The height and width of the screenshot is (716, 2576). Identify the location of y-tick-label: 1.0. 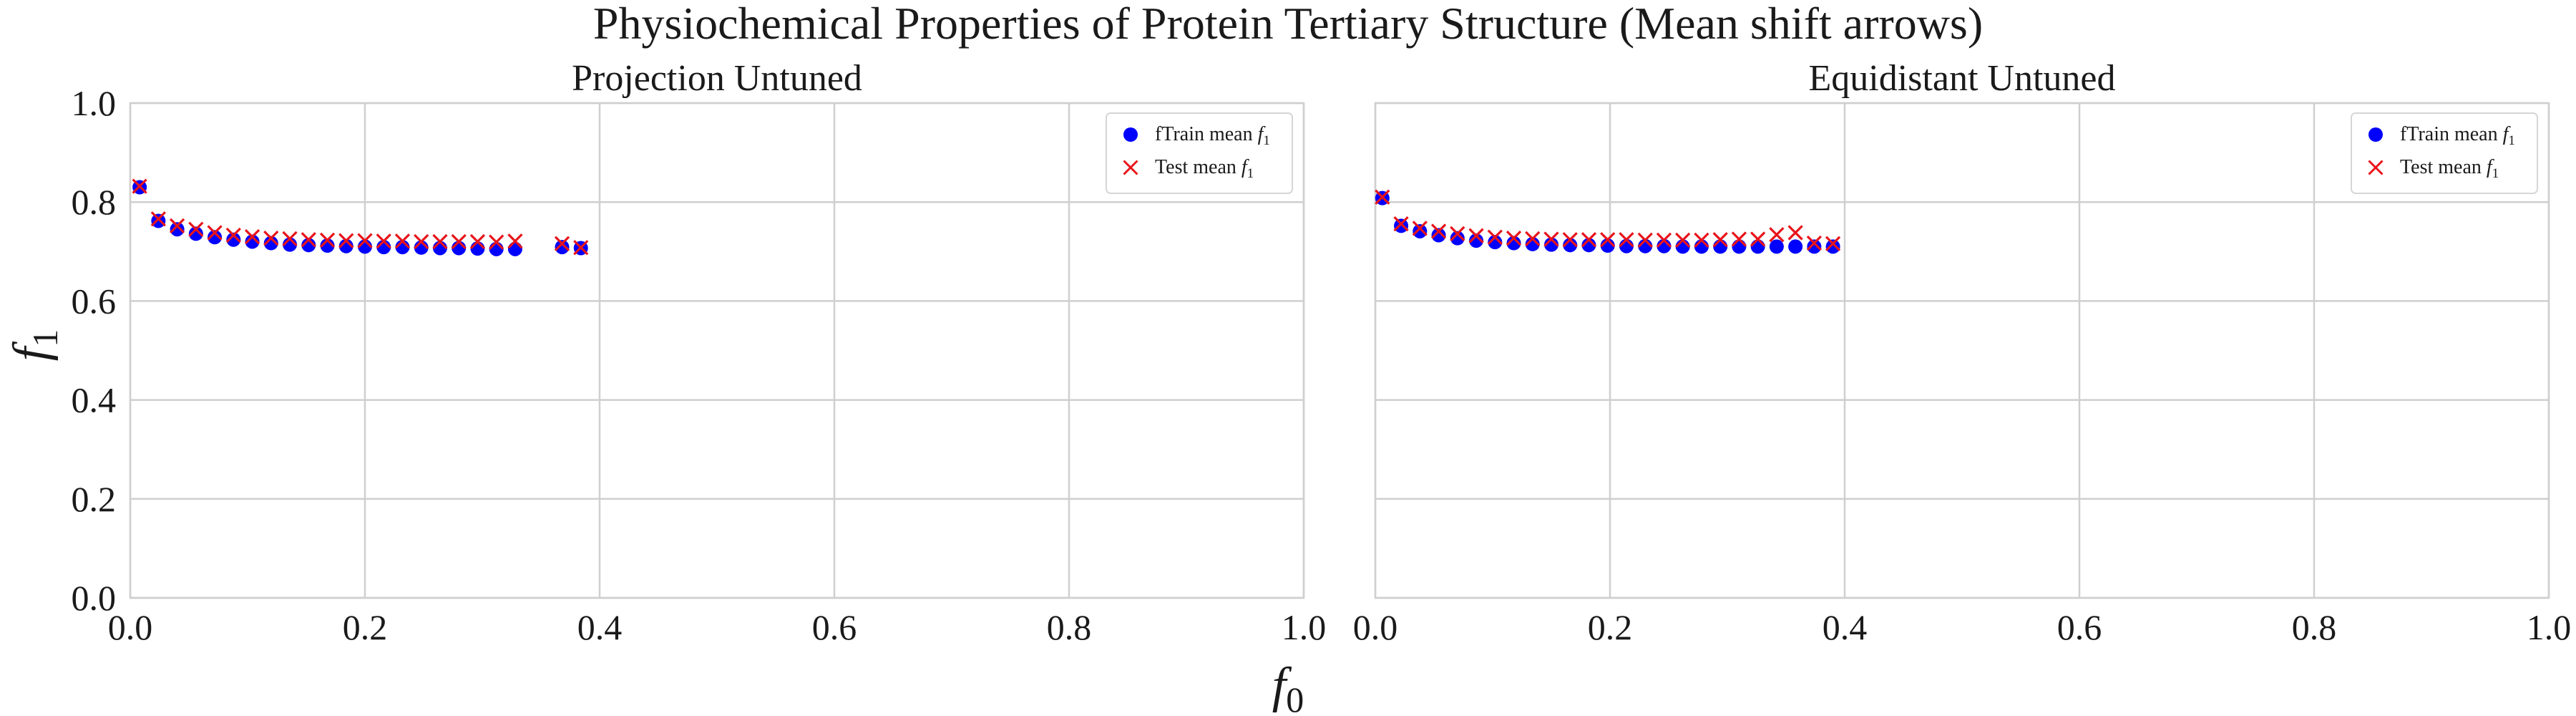
(94, 103).